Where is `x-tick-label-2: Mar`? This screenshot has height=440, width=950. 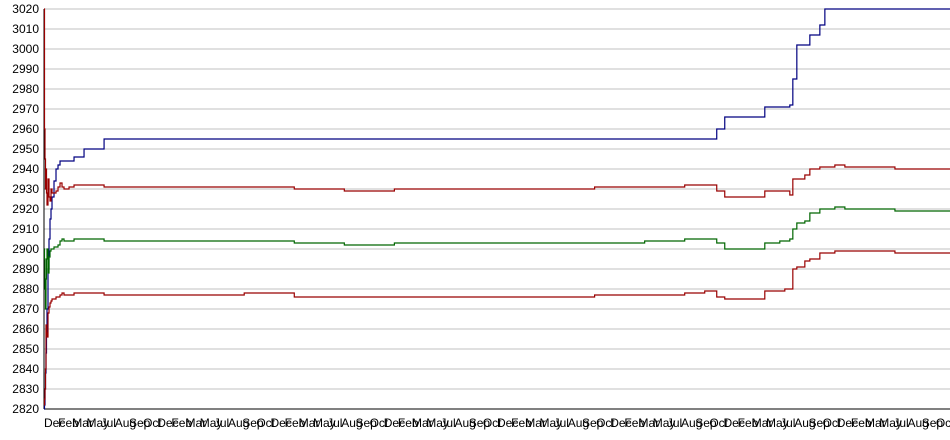 x-tick-label-2: Mar is located at coordinates (82, 423).